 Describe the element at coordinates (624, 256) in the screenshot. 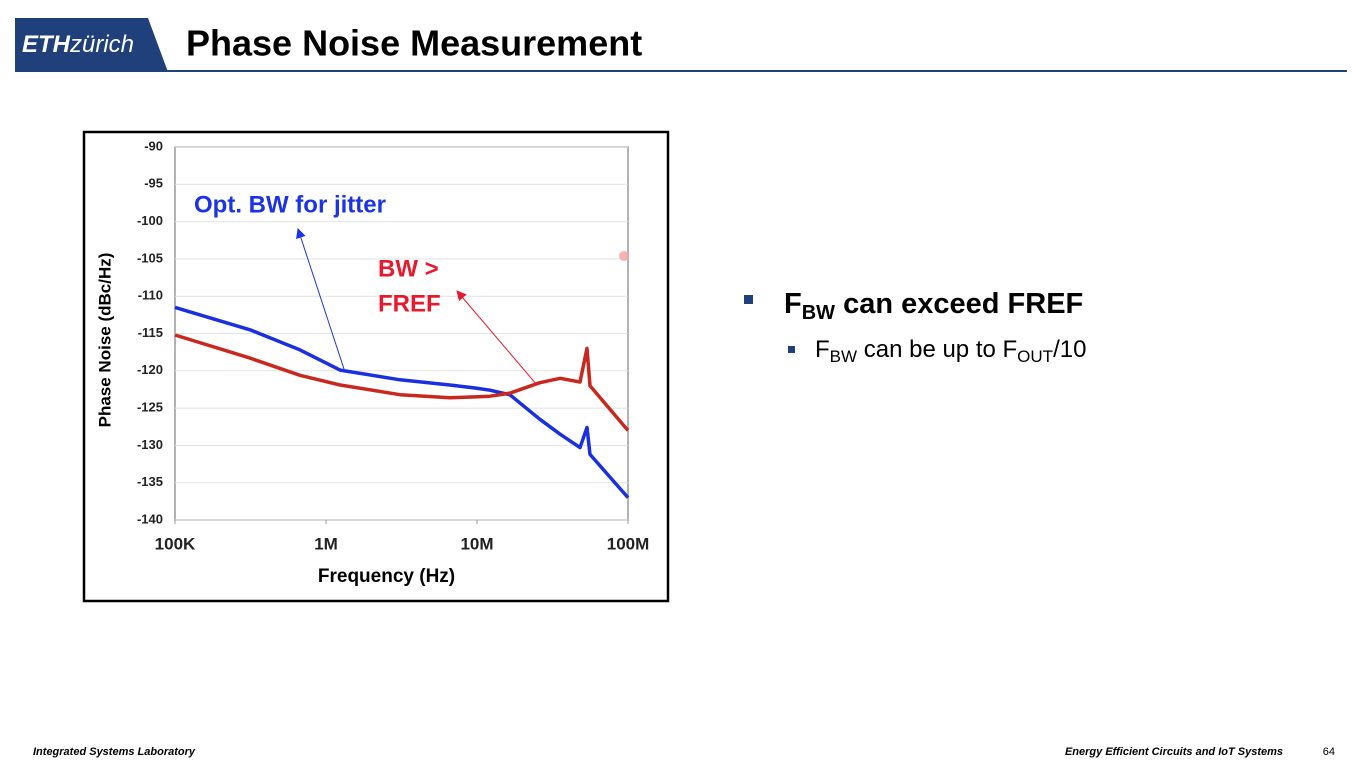

I see `pointer` at that location.